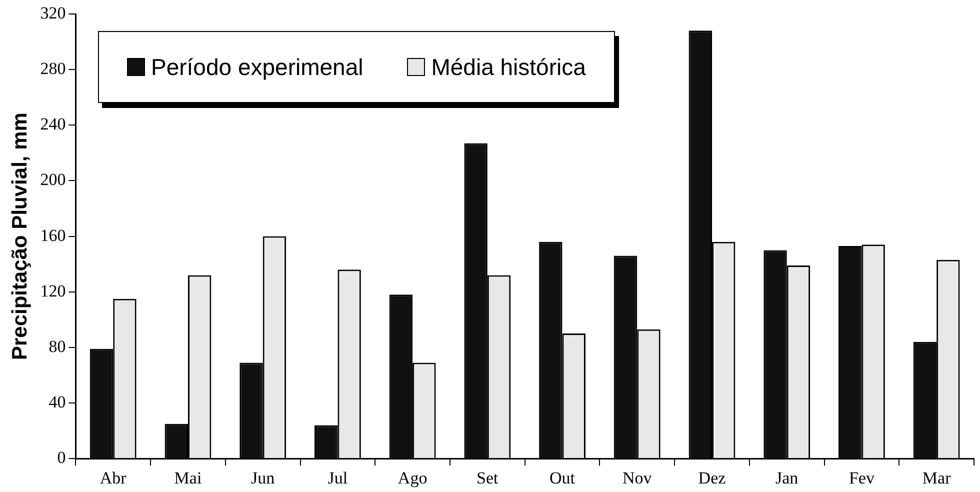 The image size is (980, 492). What do you see at coordinates (937, 478) in the screenshot?
I see `x-tick-label: Mar` at bounding box center [937, 478].